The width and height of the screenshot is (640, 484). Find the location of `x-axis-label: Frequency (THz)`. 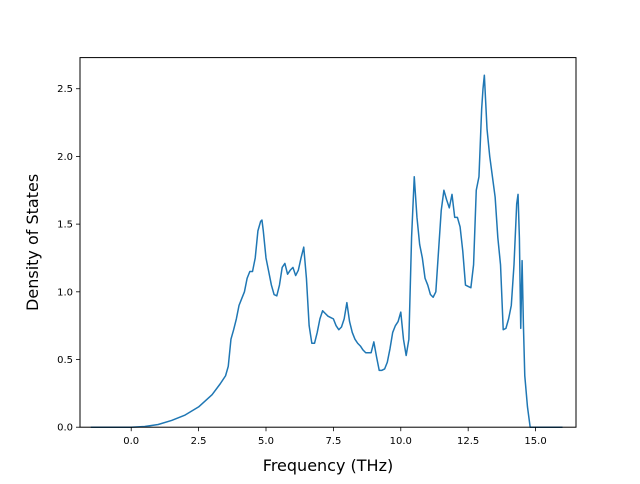

x-axis-label: Frequency (THz) is located at coordinates (328, 465).